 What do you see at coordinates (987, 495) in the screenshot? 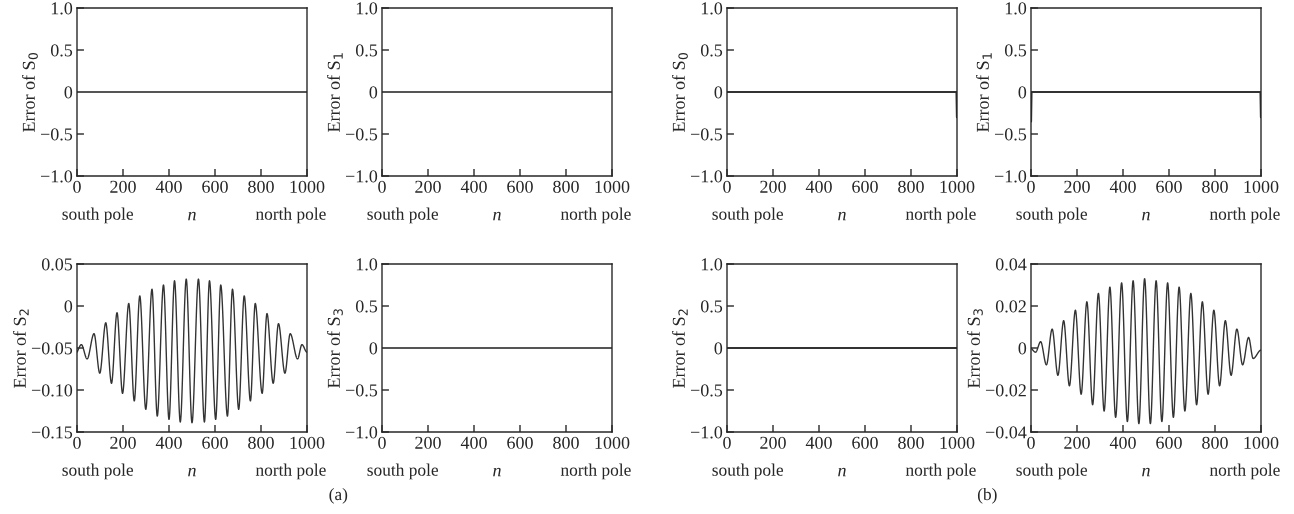
I see `text: (b)` at bounding box center [987, 495].